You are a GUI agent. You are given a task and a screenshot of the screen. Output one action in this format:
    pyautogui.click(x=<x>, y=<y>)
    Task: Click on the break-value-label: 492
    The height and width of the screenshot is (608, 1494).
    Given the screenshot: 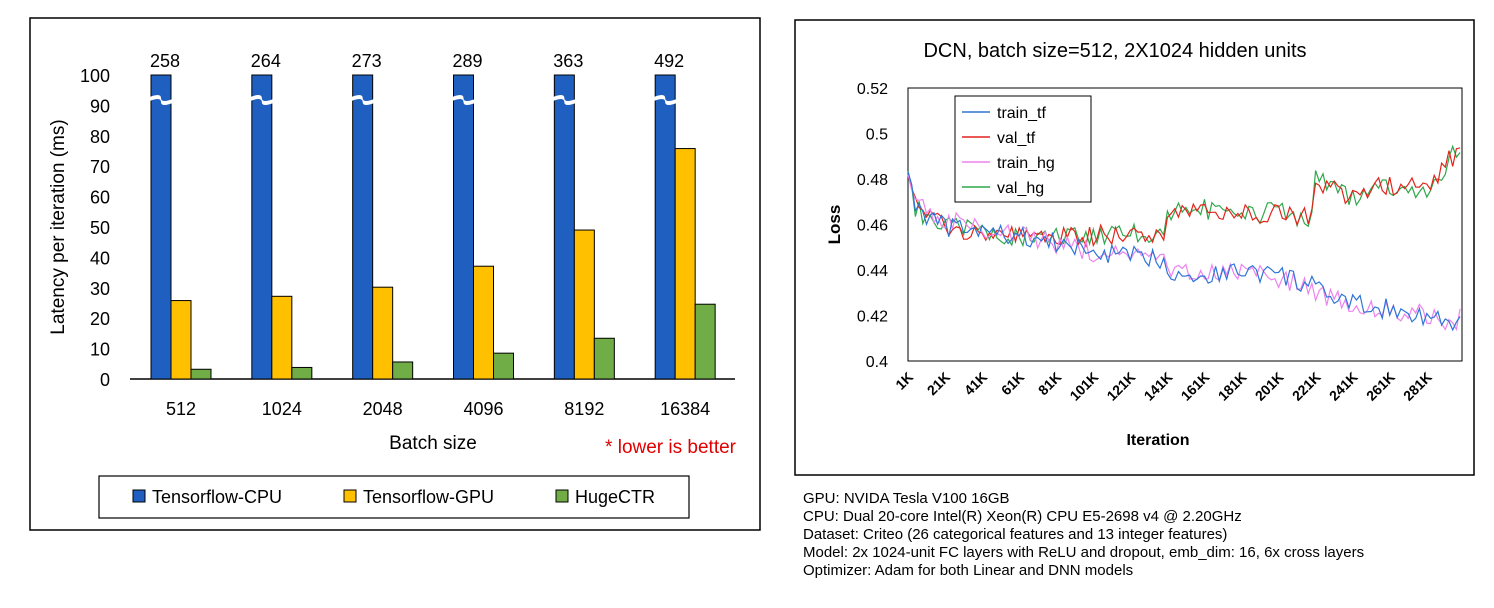 What is the action you would take?
    pyautogui.click(x=669, y=61)
    